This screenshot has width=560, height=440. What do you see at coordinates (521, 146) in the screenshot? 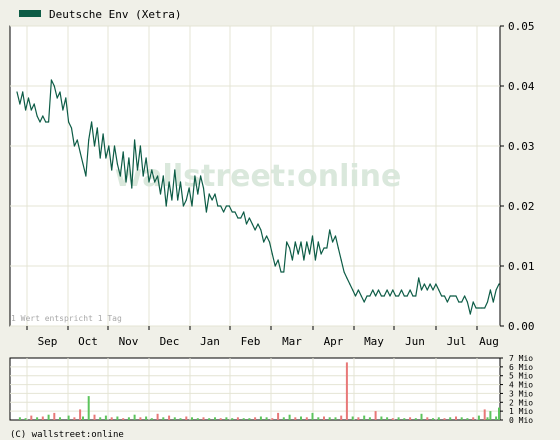
I see `y-tick-label: 0.03` at bounding box center [521, 146].